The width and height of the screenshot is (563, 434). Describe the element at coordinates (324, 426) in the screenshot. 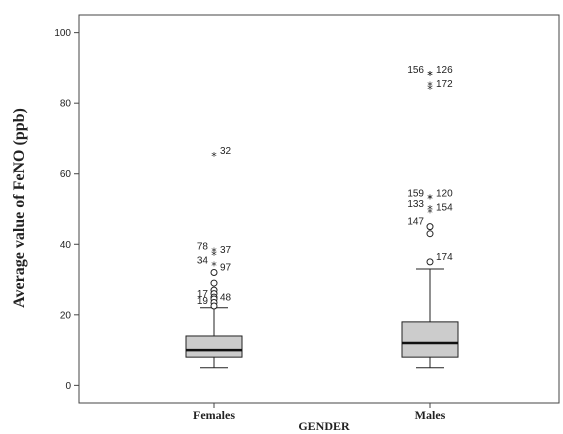

I see `x-axis-title: GENDER` at that location.